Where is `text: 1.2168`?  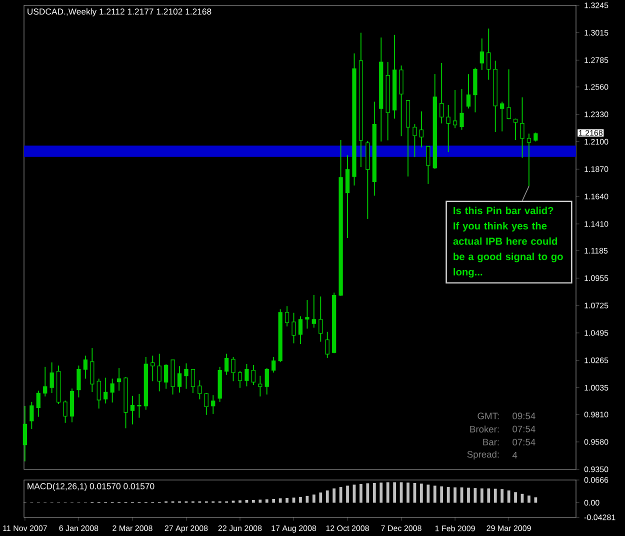
text: 1.2168 is located at coordinates (591, 133).